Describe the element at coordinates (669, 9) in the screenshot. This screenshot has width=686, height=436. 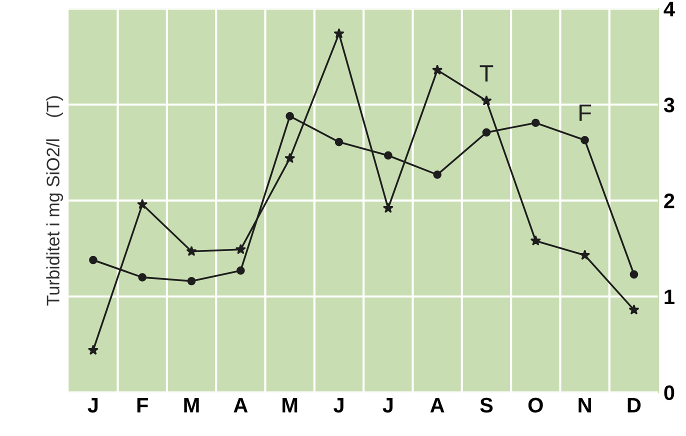
I see `y-tick-label: 4` at that location.